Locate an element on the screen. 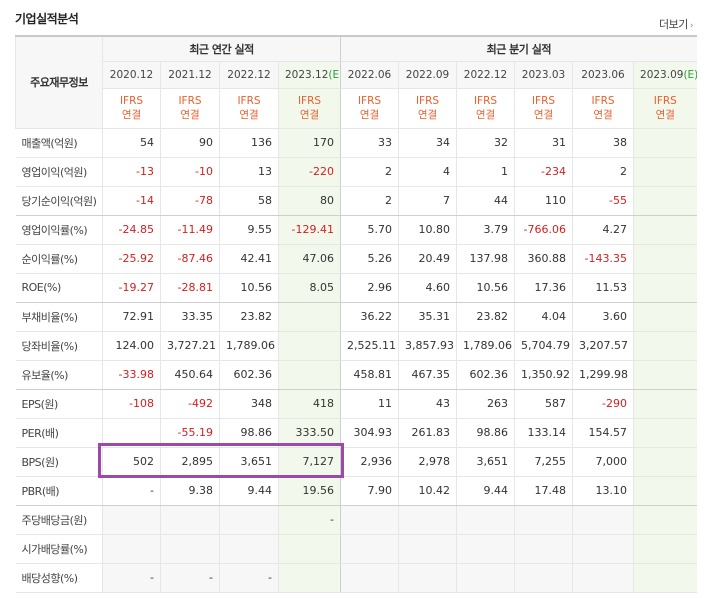 The image size is (711, 598). table-cell: -13 is located at coordinates (131, 172).